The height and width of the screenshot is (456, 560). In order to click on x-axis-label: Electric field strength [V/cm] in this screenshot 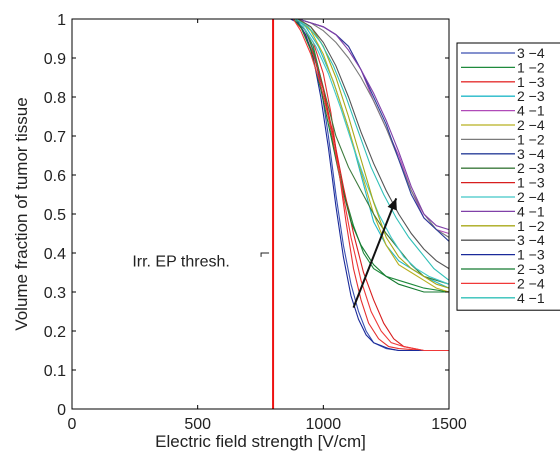, I will do `click(260, 441)`.